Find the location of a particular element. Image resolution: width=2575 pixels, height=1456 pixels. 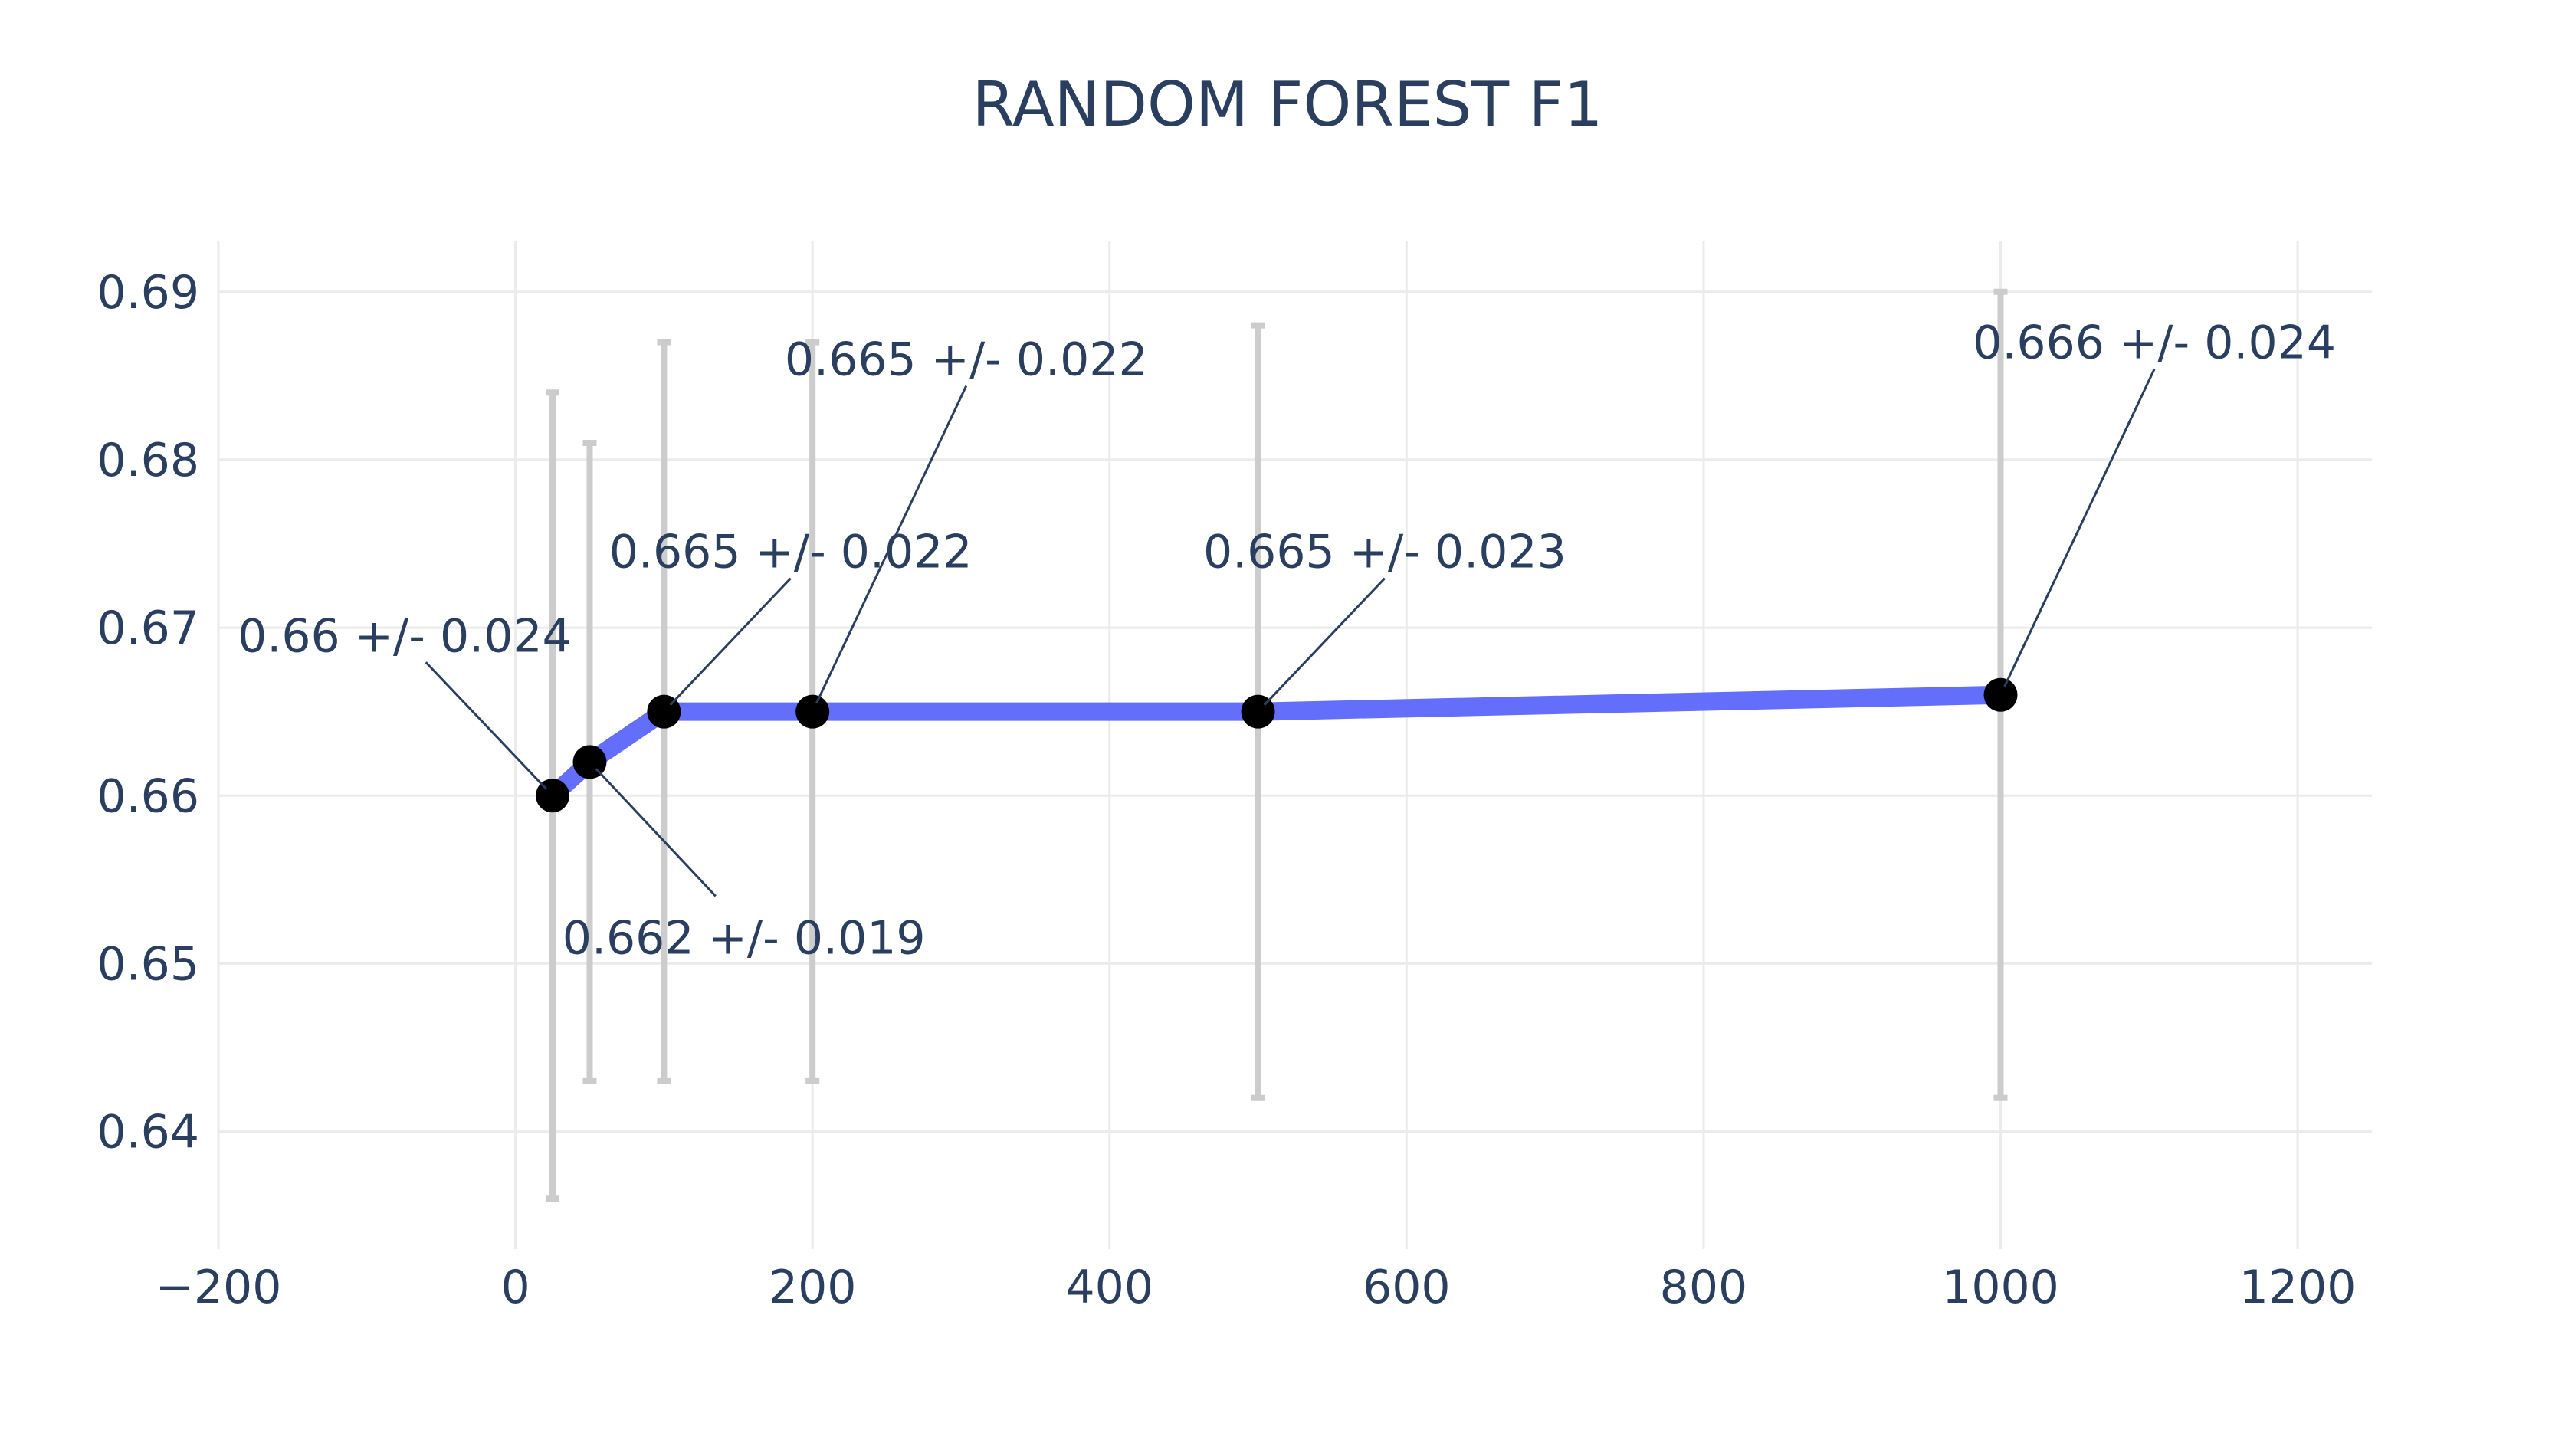

series-line-layer is located at coordinates (1273, 744).